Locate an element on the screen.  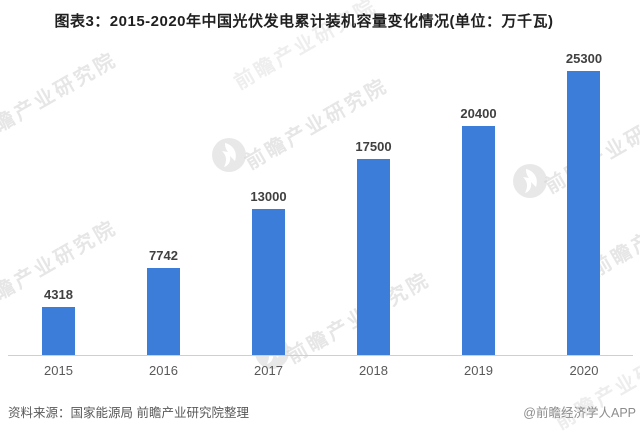
bar-2016 is located at coordinates (163, 311).